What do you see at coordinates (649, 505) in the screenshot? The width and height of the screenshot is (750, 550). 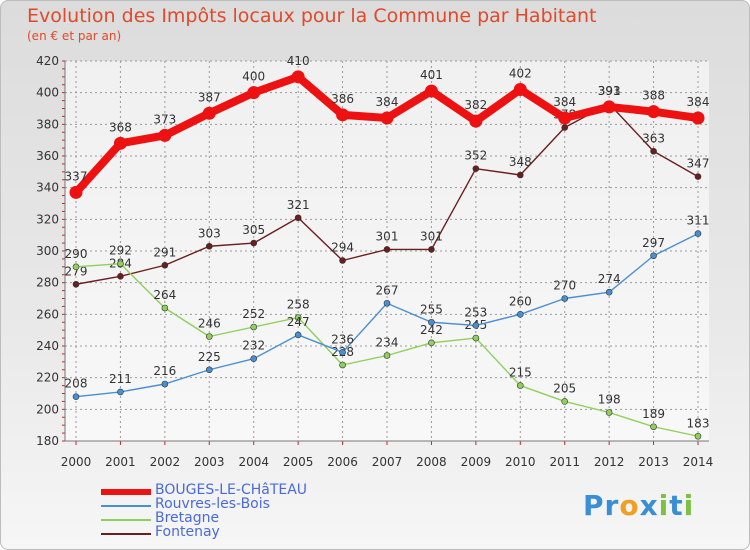 I see `logo-letter: x` at bounding box center [649, 505].